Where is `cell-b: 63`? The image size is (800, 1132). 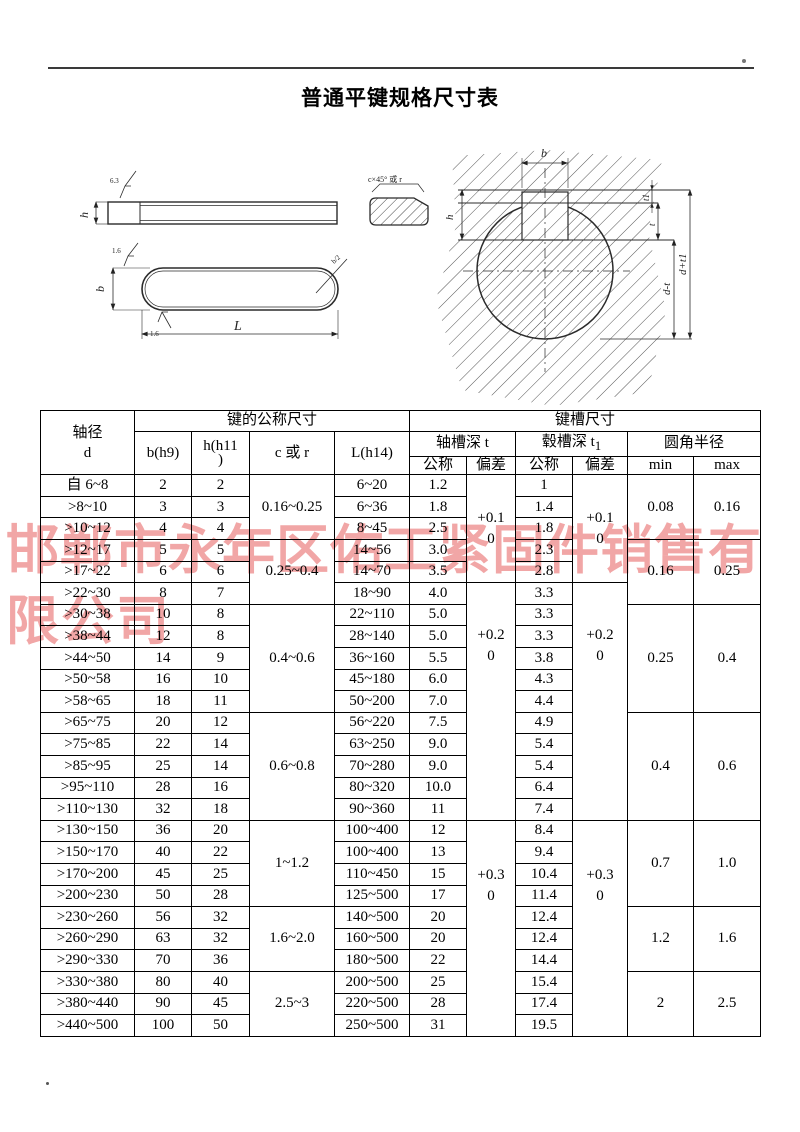
cell-b: 63 is located at coordinates (163, 939).